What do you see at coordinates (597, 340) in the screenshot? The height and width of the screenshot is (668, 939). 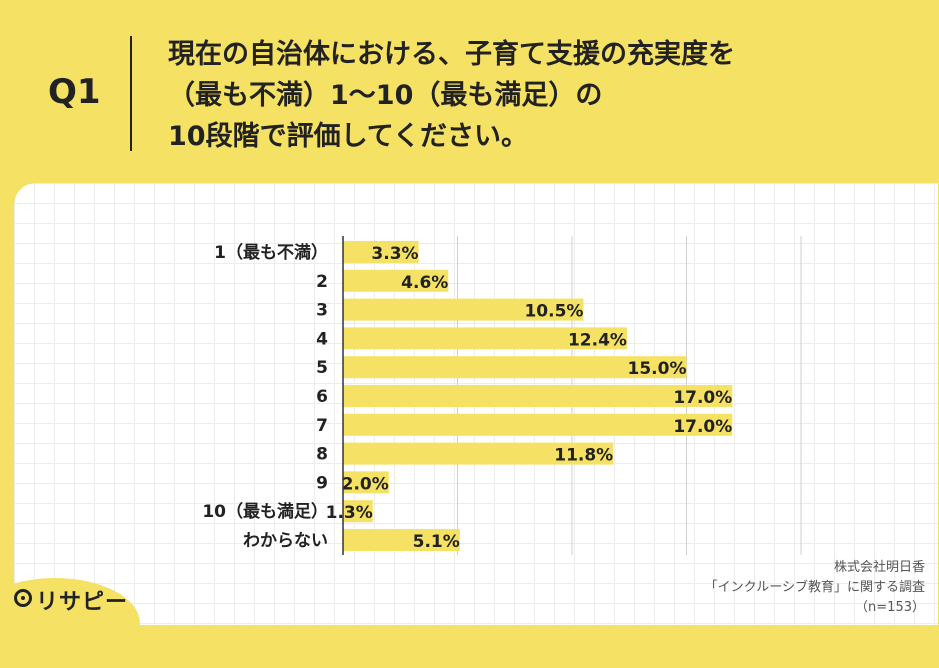 I see `value-label: 12.4%` at bounding box center [597, 340].